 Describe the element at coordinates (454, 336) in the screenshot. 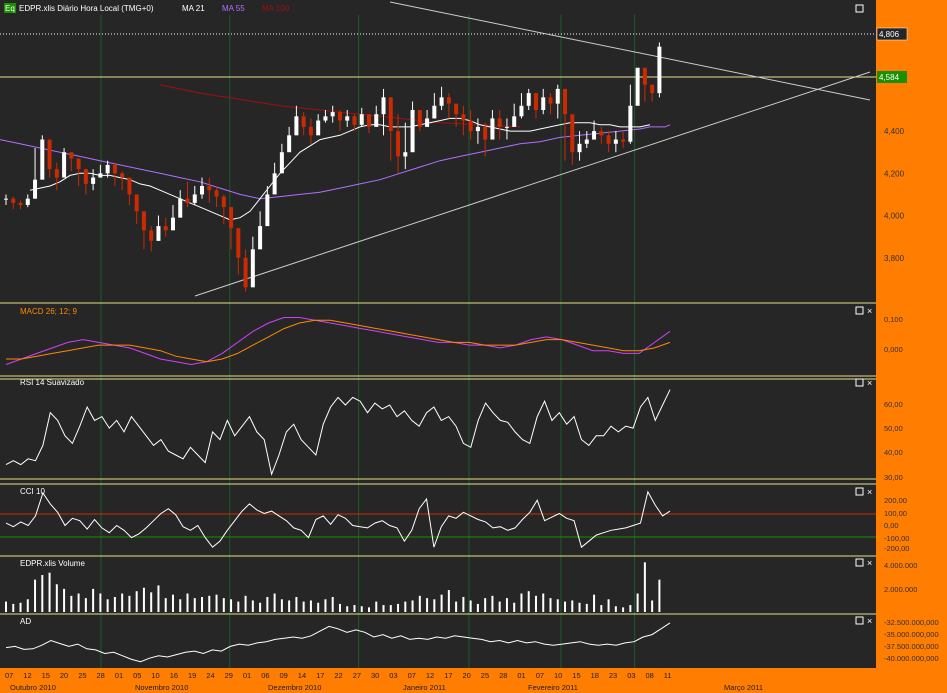

I see `macd-panel: MACD 26; 12; 9 0,100 0,000` at that location.